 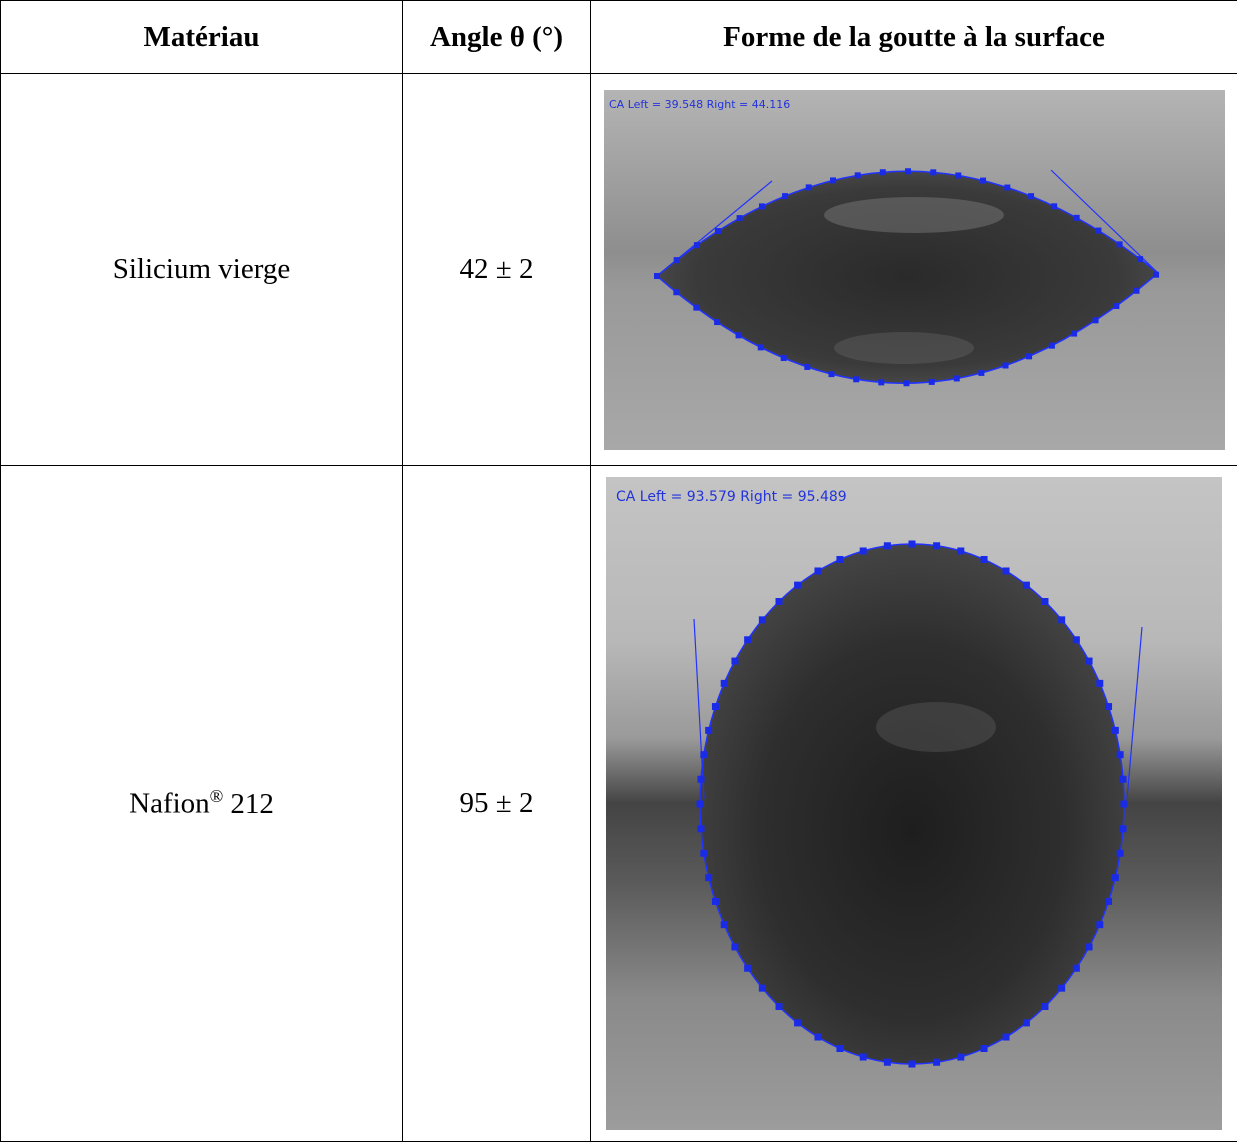 I want to click on image-caption: CA Left = 39.548 Right = 44.116, so click(x=699, y=104).